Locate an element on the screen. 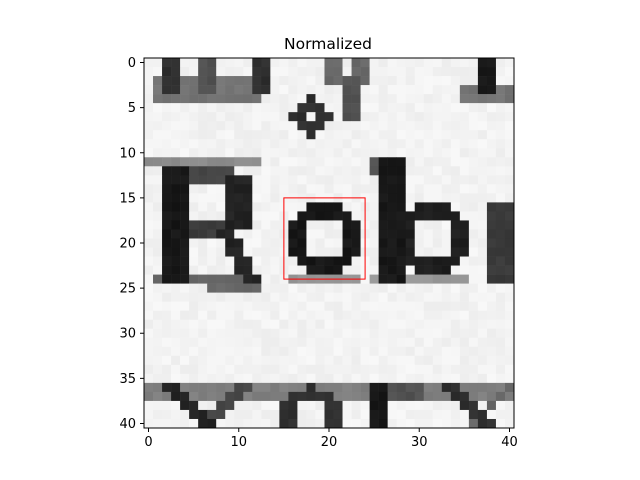 The height and width of the screenshot is (480, 640). x-tick-label: 30 is located at coordinates (419, 442).